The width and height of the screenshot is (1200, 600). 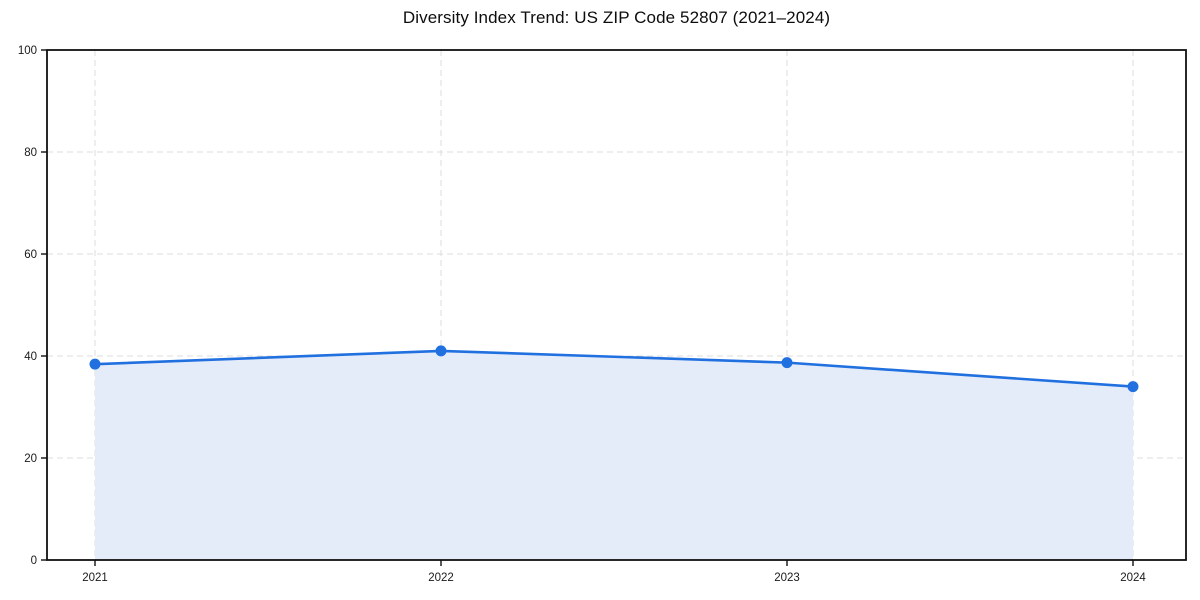 I want to click on x-tick-label: 2024, so click(x=1133, y=578).